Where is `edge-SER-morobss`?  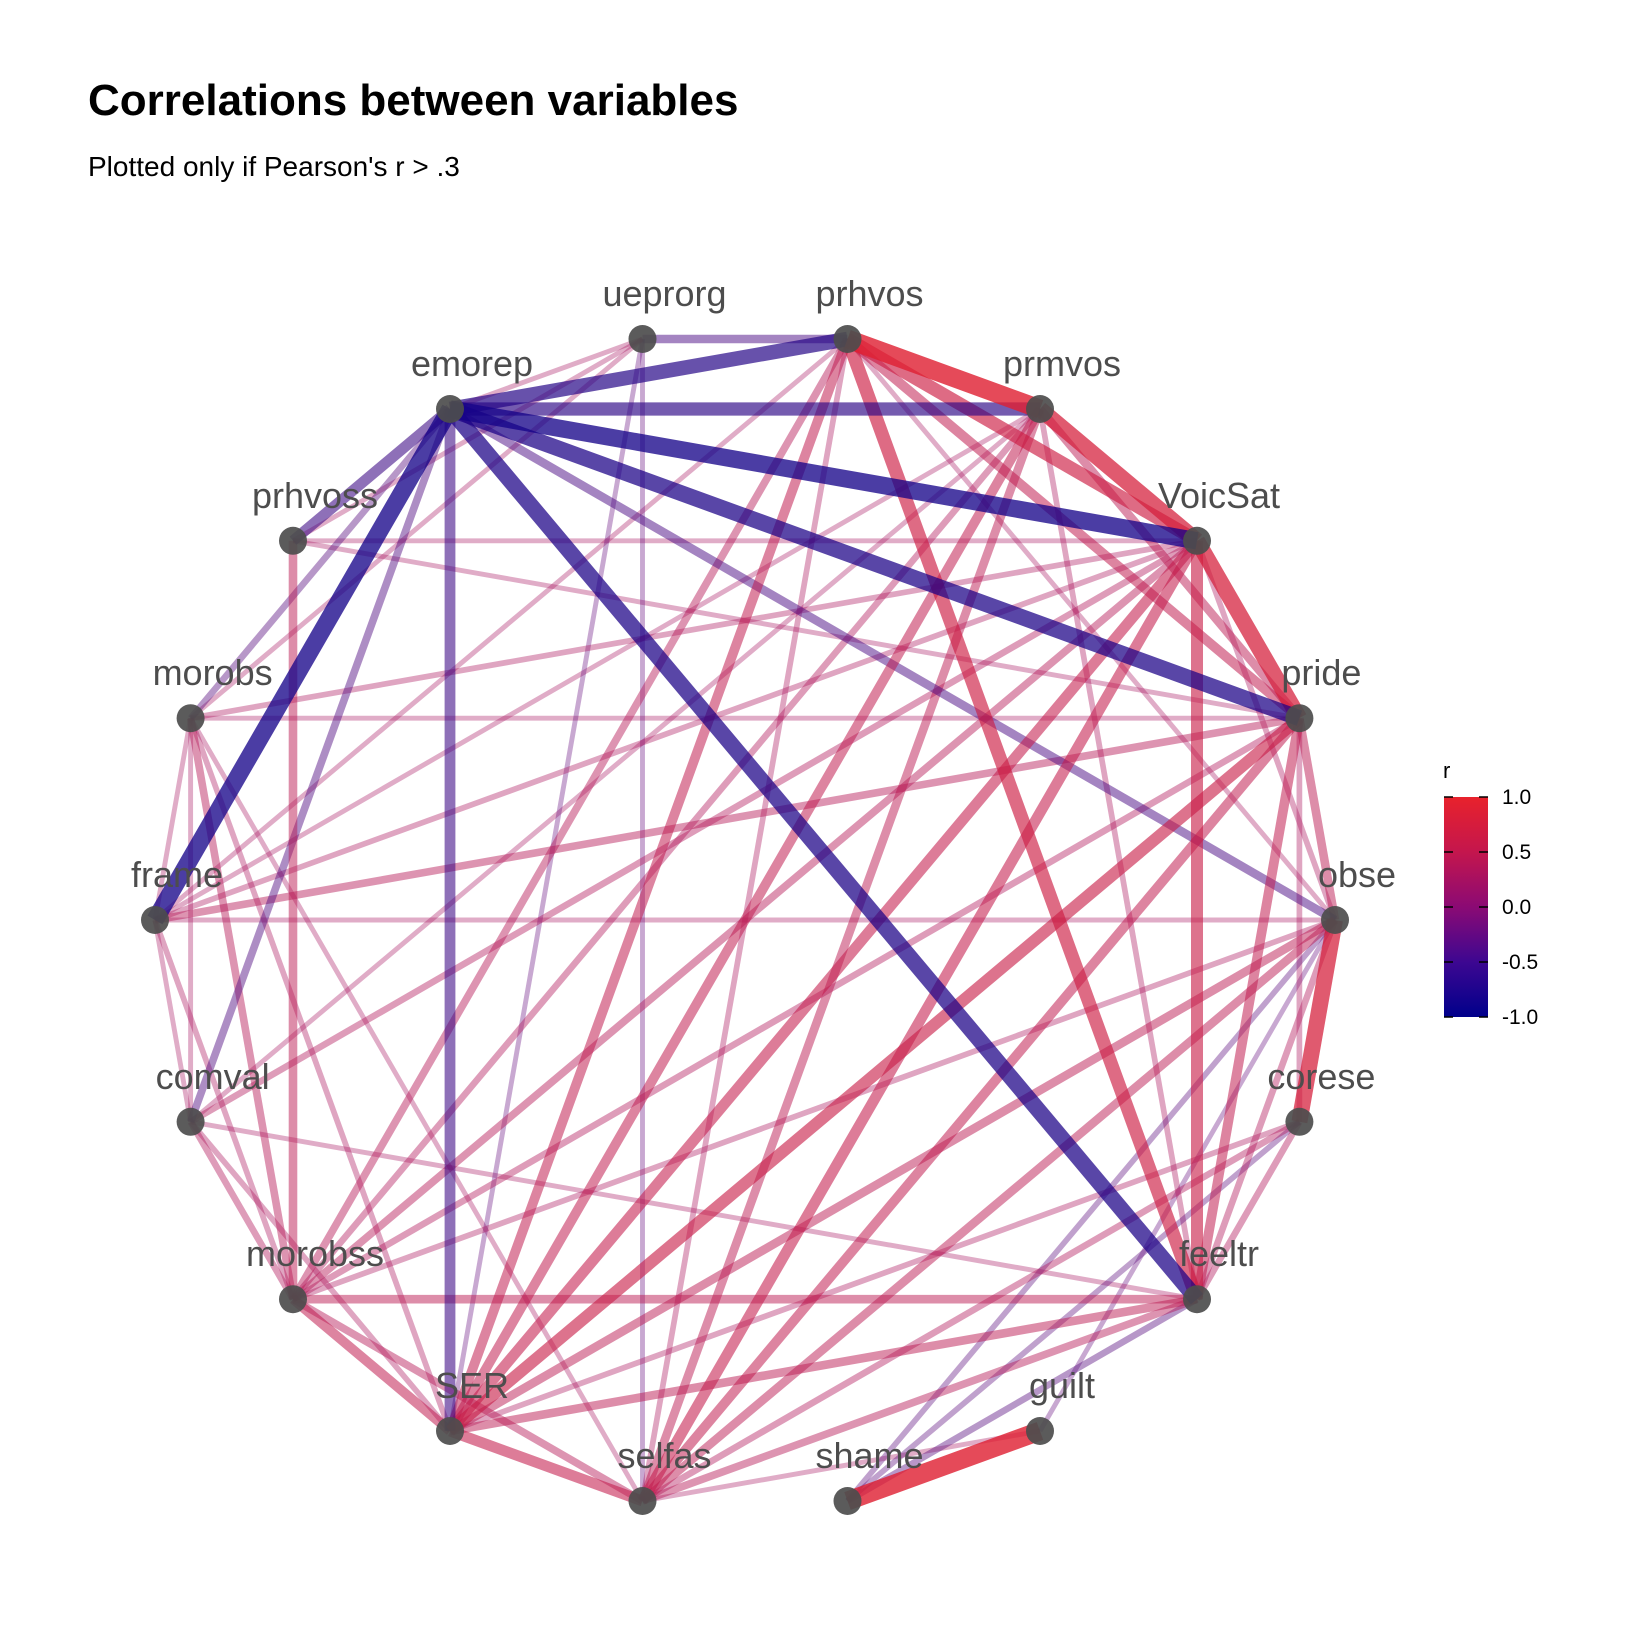
edge-SER-morobss is located at coordinates (371, 1365).